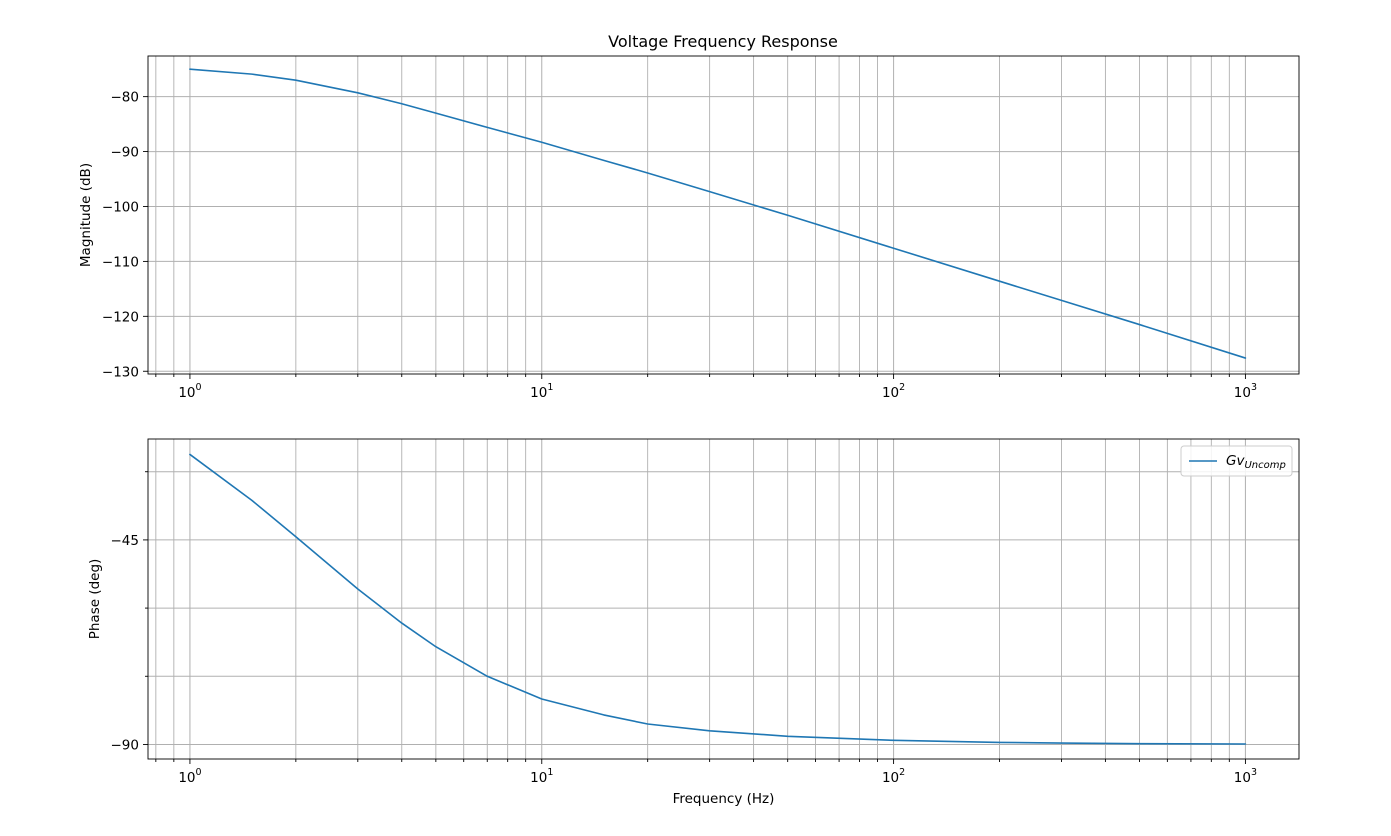 Image resolution: width=1391 pixels, height=836 pixels. Describe the element at coordinates (125, 98) in the screenshot. I see `y-tick-label: −80` at that location.